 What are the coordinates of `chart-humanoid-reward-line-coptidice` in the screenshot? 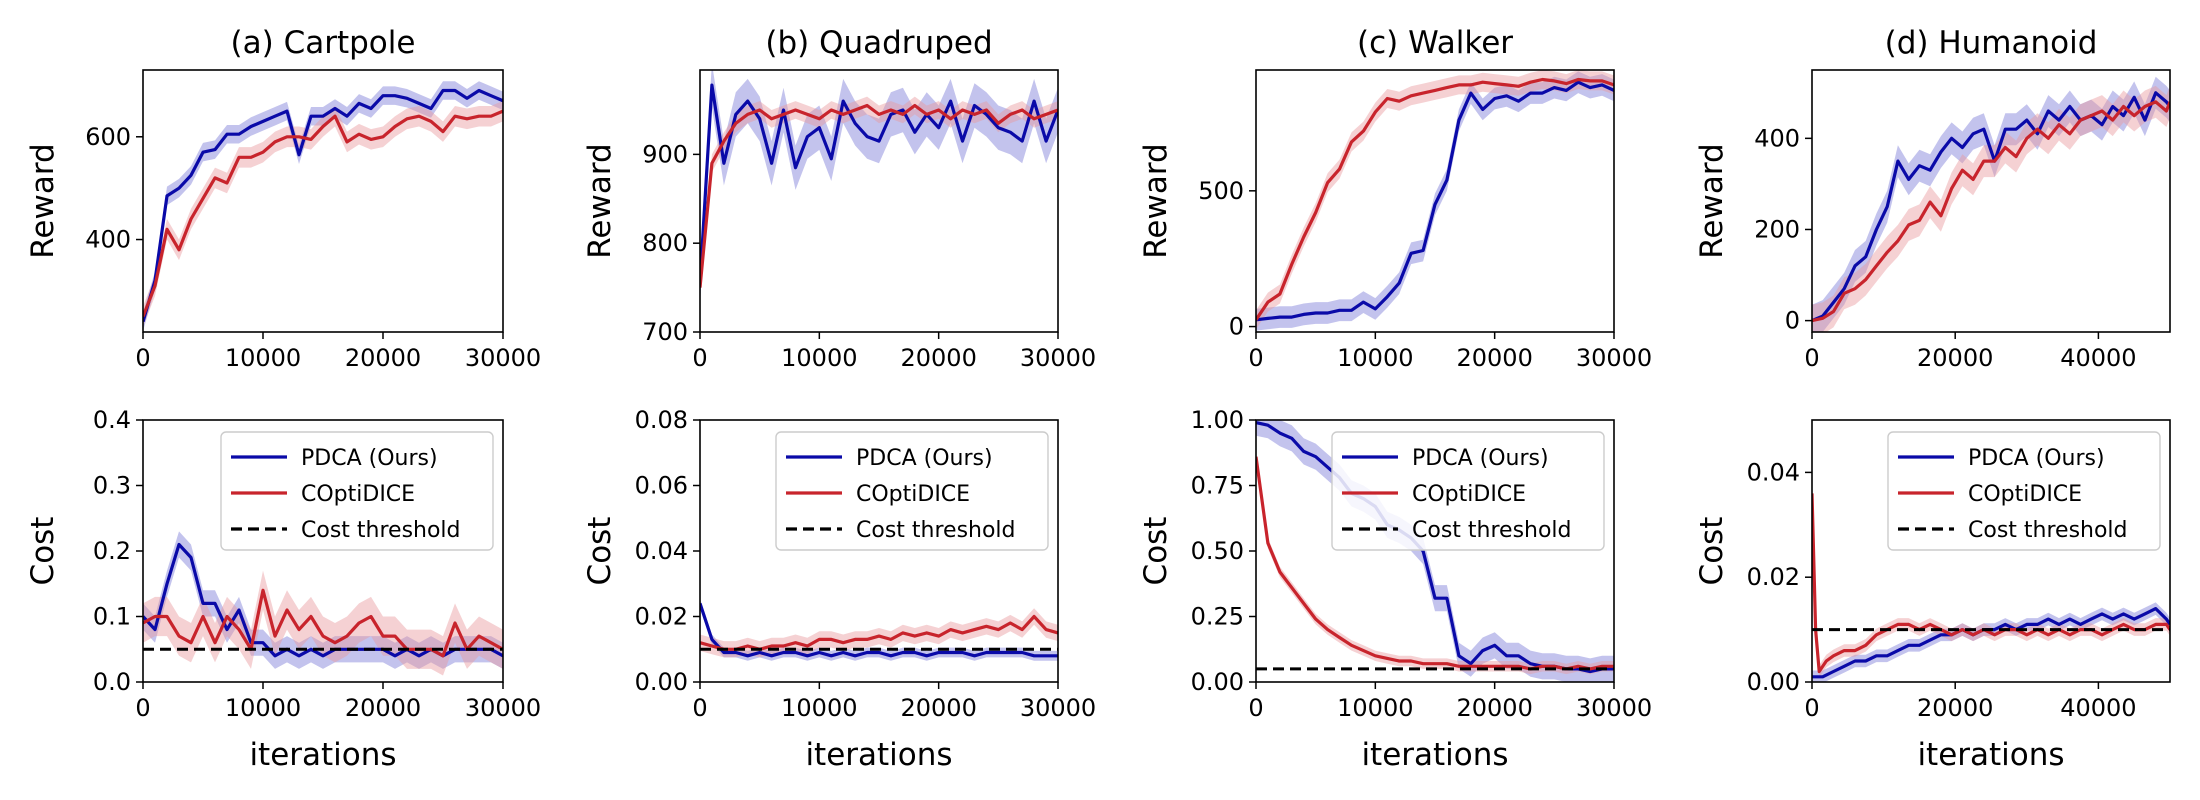 It's located at (1991, 211).